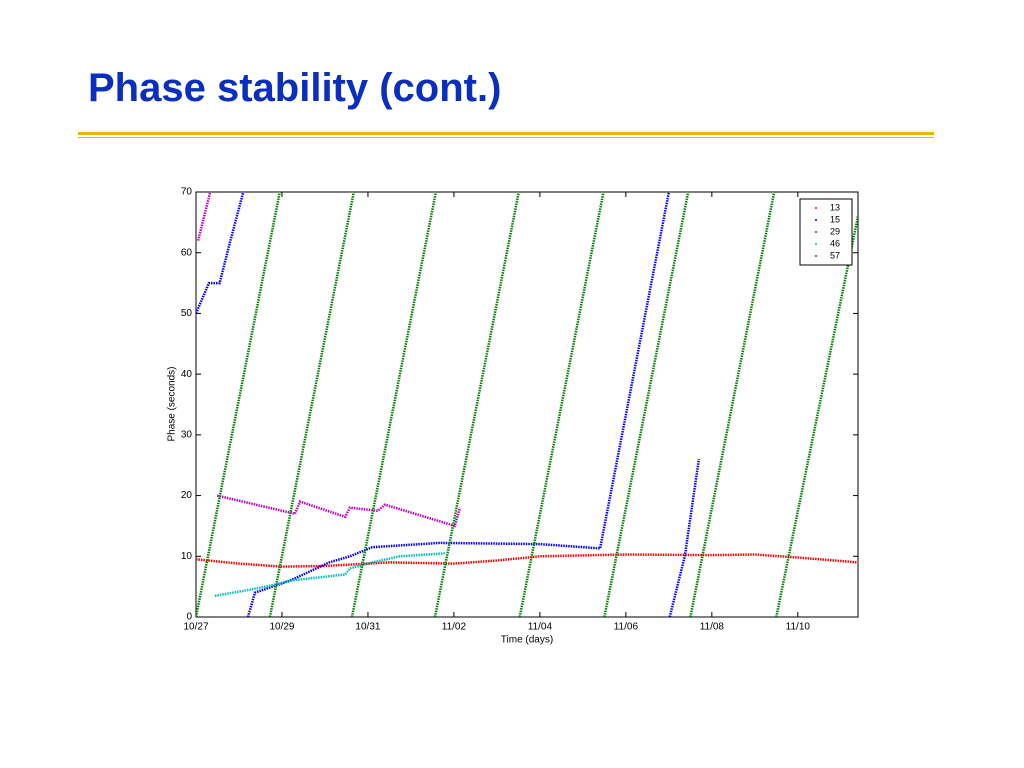  What do you see at coordinates (835, 243) in the screenshot?
I see `legend-label: 46` at bounding box center [835, 243].